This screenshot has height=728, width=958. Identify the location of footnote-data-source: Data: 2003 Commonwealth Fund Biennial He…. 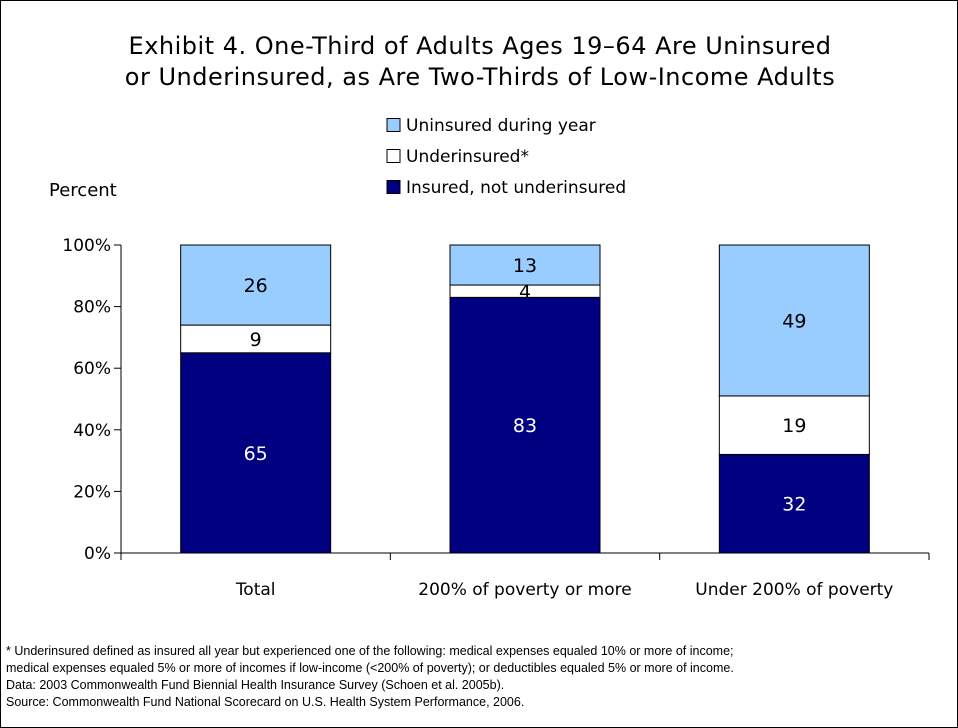
(255, 685).